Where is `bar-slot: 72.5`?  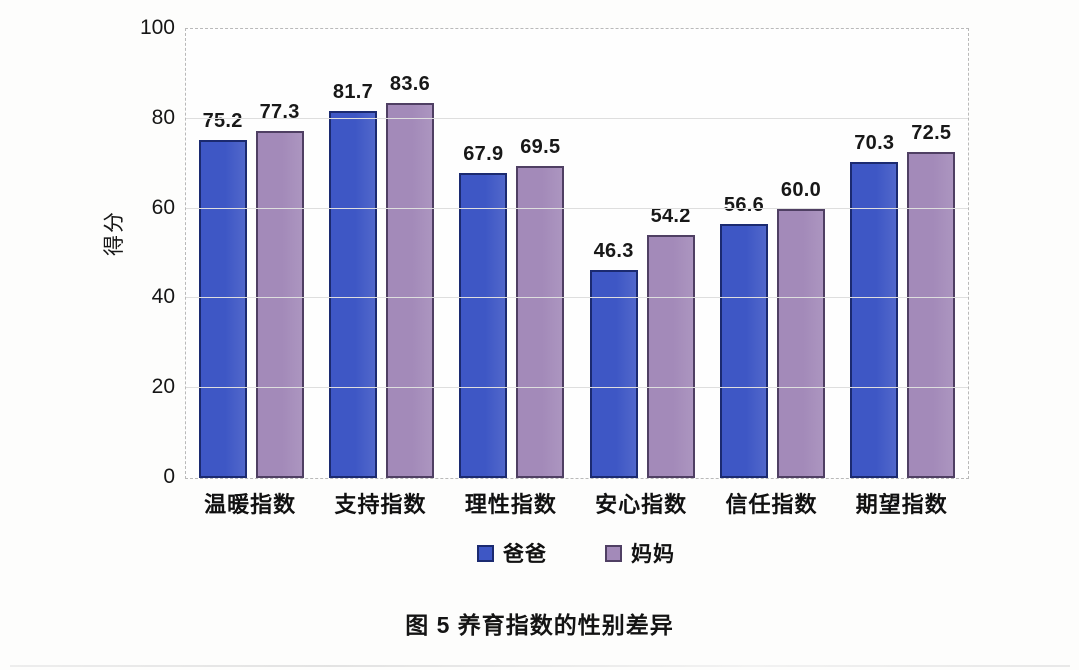 bar-slot: 72.5 is located at coordinates (931, 253).